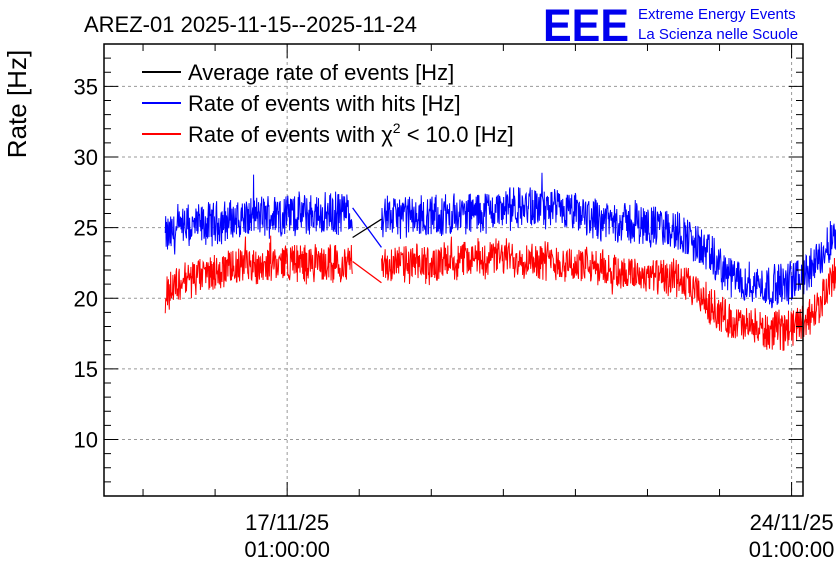 The width and height of the screenshot is (836, 572). Describe the element at coordinates (86, 298) in the screenshot. I see `y-tick-label-20: 20` at that location.